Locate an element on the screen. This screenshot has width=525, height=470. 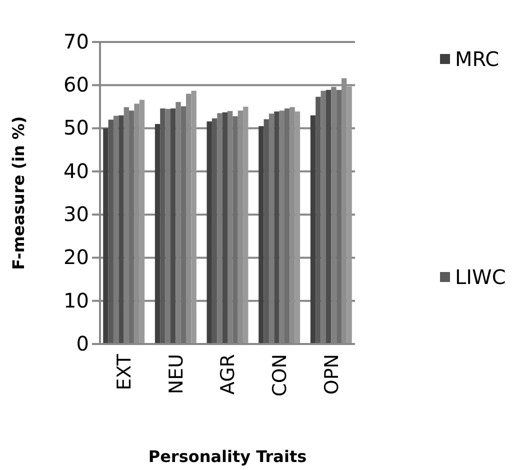
x-tick-label: OPN is located at coordinates (331, 374).